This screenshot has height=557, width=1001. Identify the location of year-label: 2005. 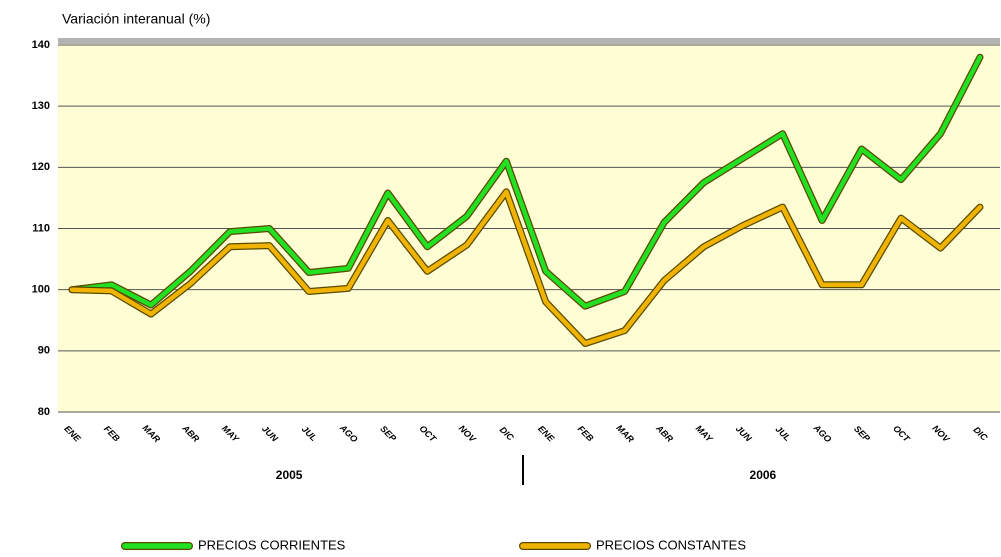
(289, 475).